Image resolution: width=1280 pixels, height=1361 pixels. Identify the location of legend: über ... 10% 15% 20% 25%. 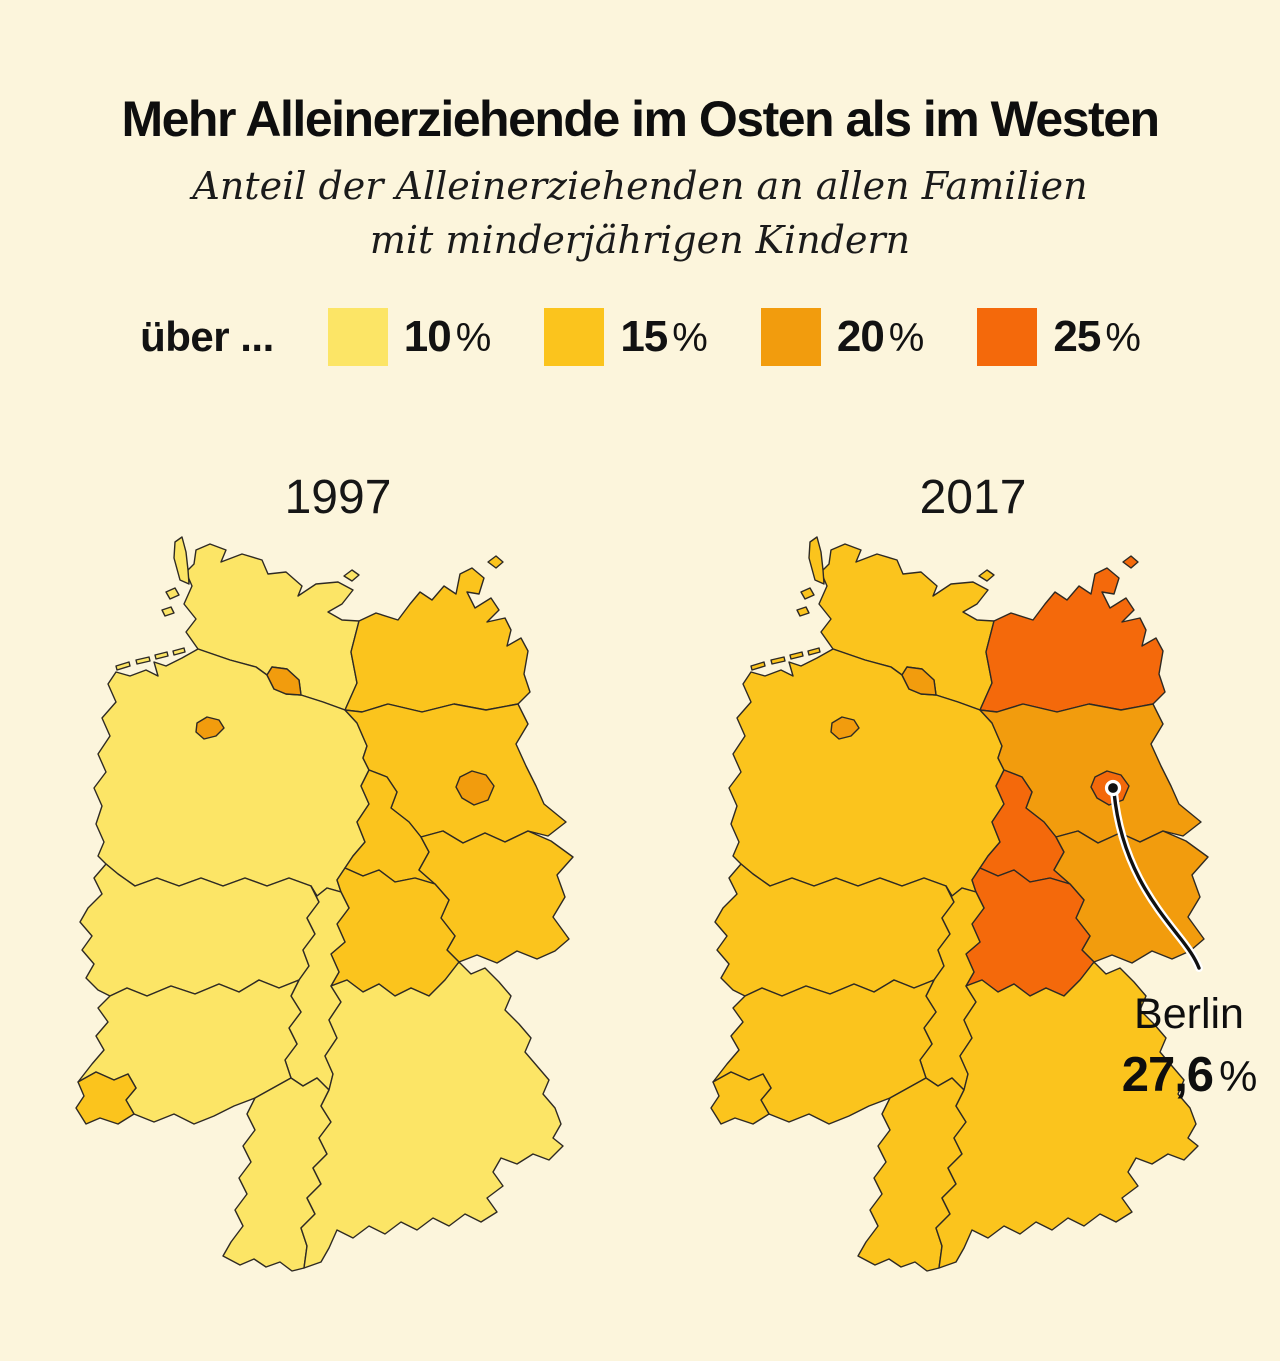
(640, 337).